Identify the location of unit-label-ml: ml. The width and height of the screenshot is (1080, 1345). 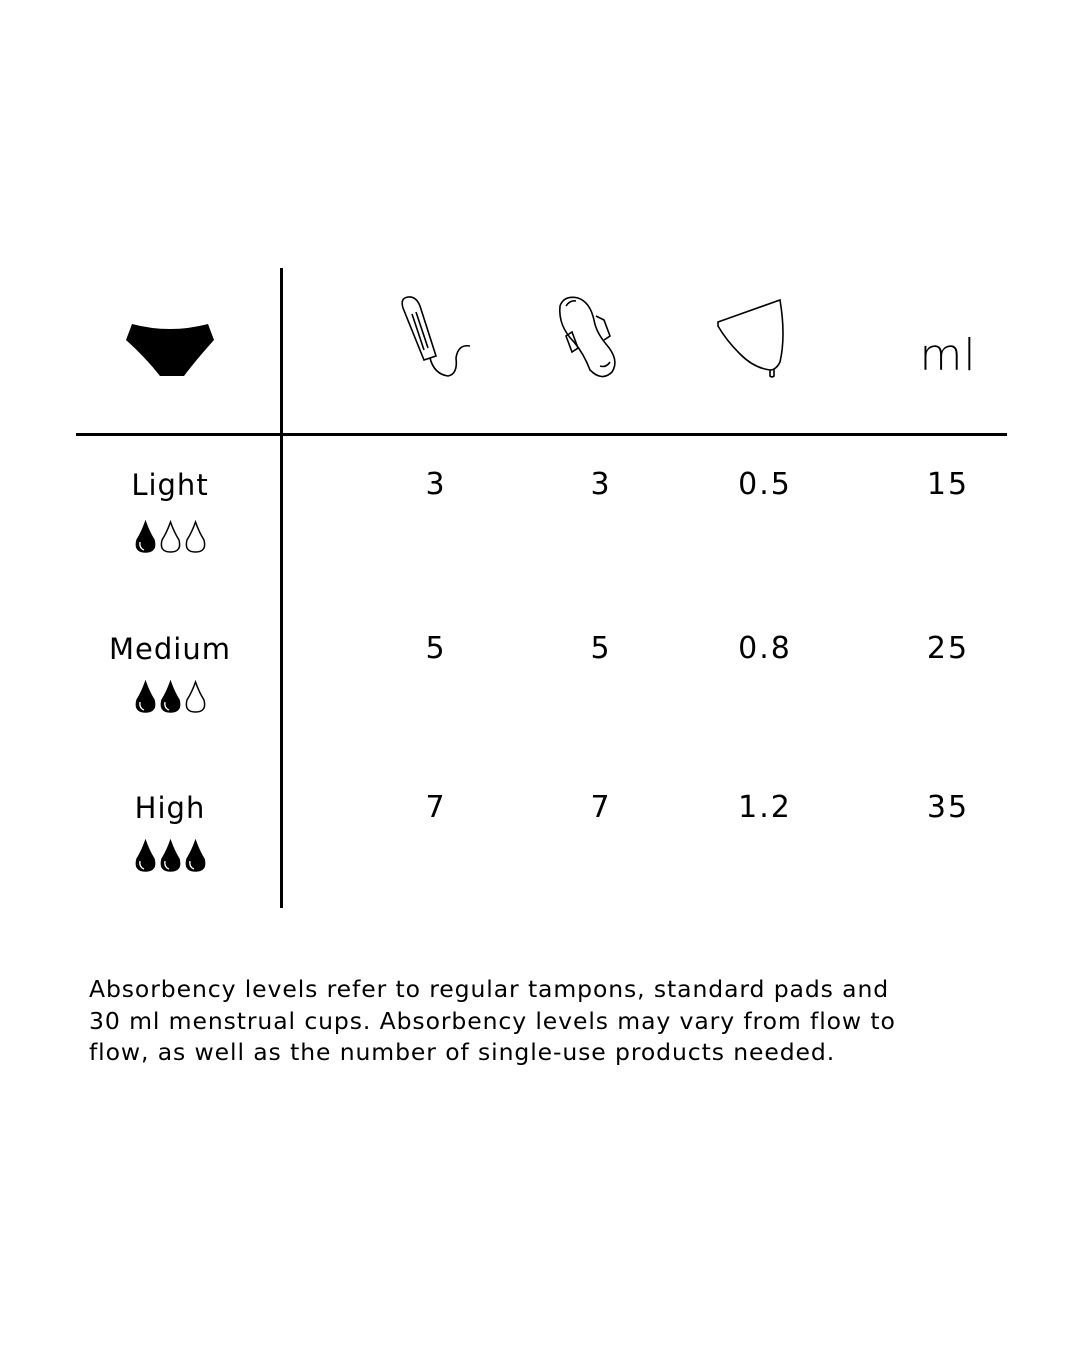
(948, 355).